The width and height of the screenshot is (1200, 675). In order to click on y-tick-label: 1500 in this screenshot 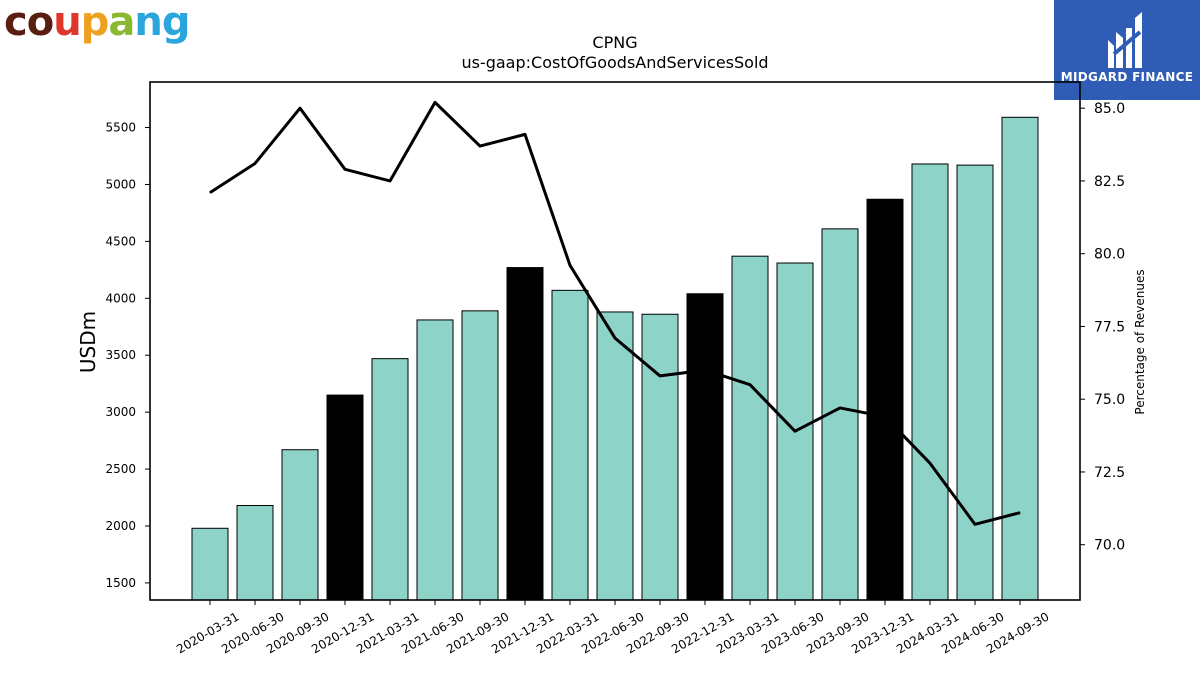, I will do `click(120, 583)`.